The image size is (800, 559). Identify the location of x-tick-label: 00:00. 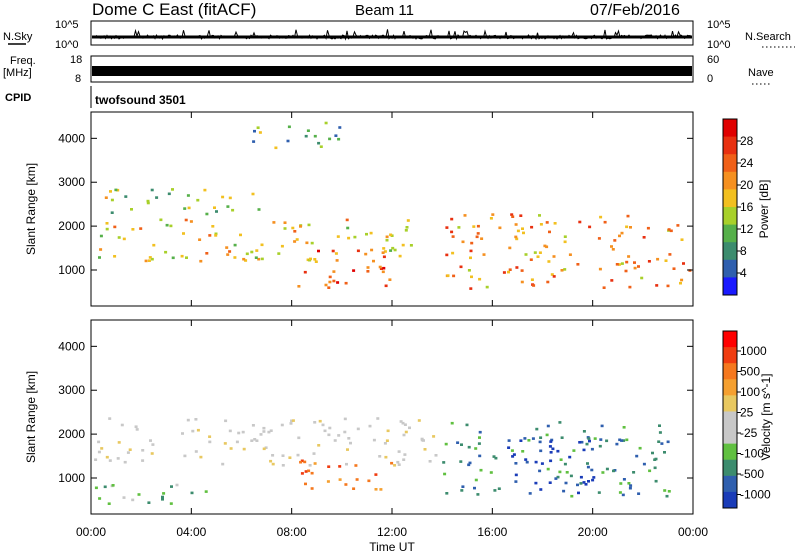
(693, 532).